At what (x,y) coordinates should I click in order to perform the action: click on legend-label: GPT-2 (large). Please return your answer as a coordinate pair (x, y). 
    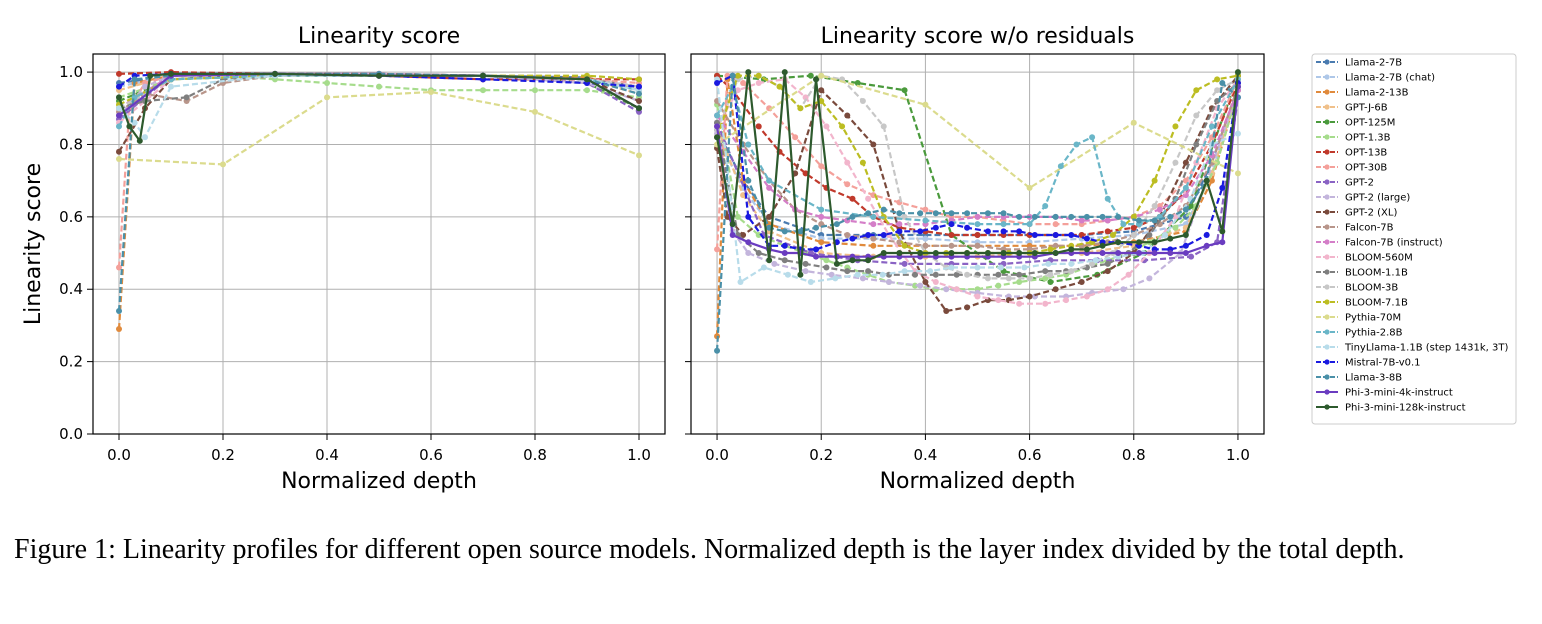
    Looking at the image, I should click on (1377, 198).